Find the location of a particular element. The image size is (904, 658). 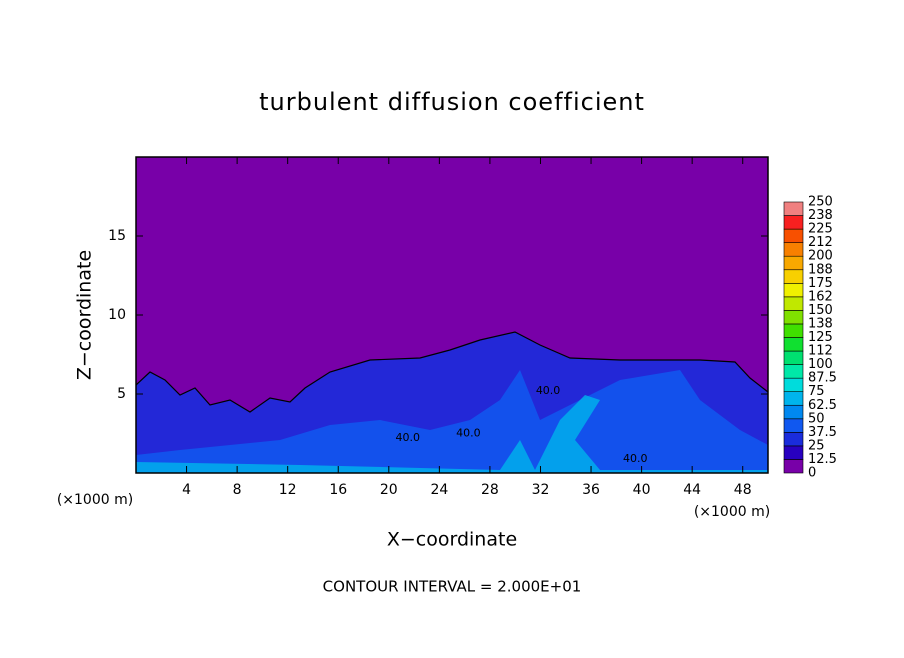

x-tick-label: 24 is located at coordinates (439, 490).